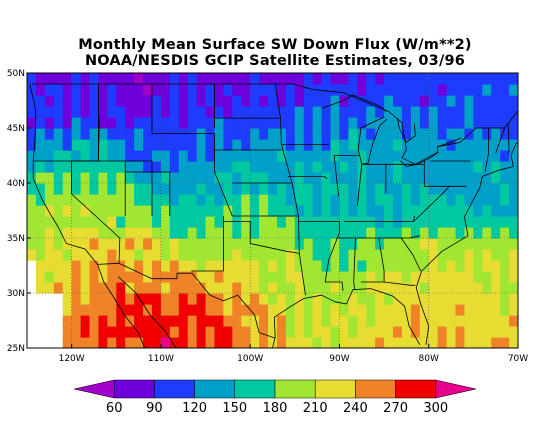 Image resolution: width=550 pixels, height=425 pixels. I want to click on lat-label: 35N, so click(16, 239).